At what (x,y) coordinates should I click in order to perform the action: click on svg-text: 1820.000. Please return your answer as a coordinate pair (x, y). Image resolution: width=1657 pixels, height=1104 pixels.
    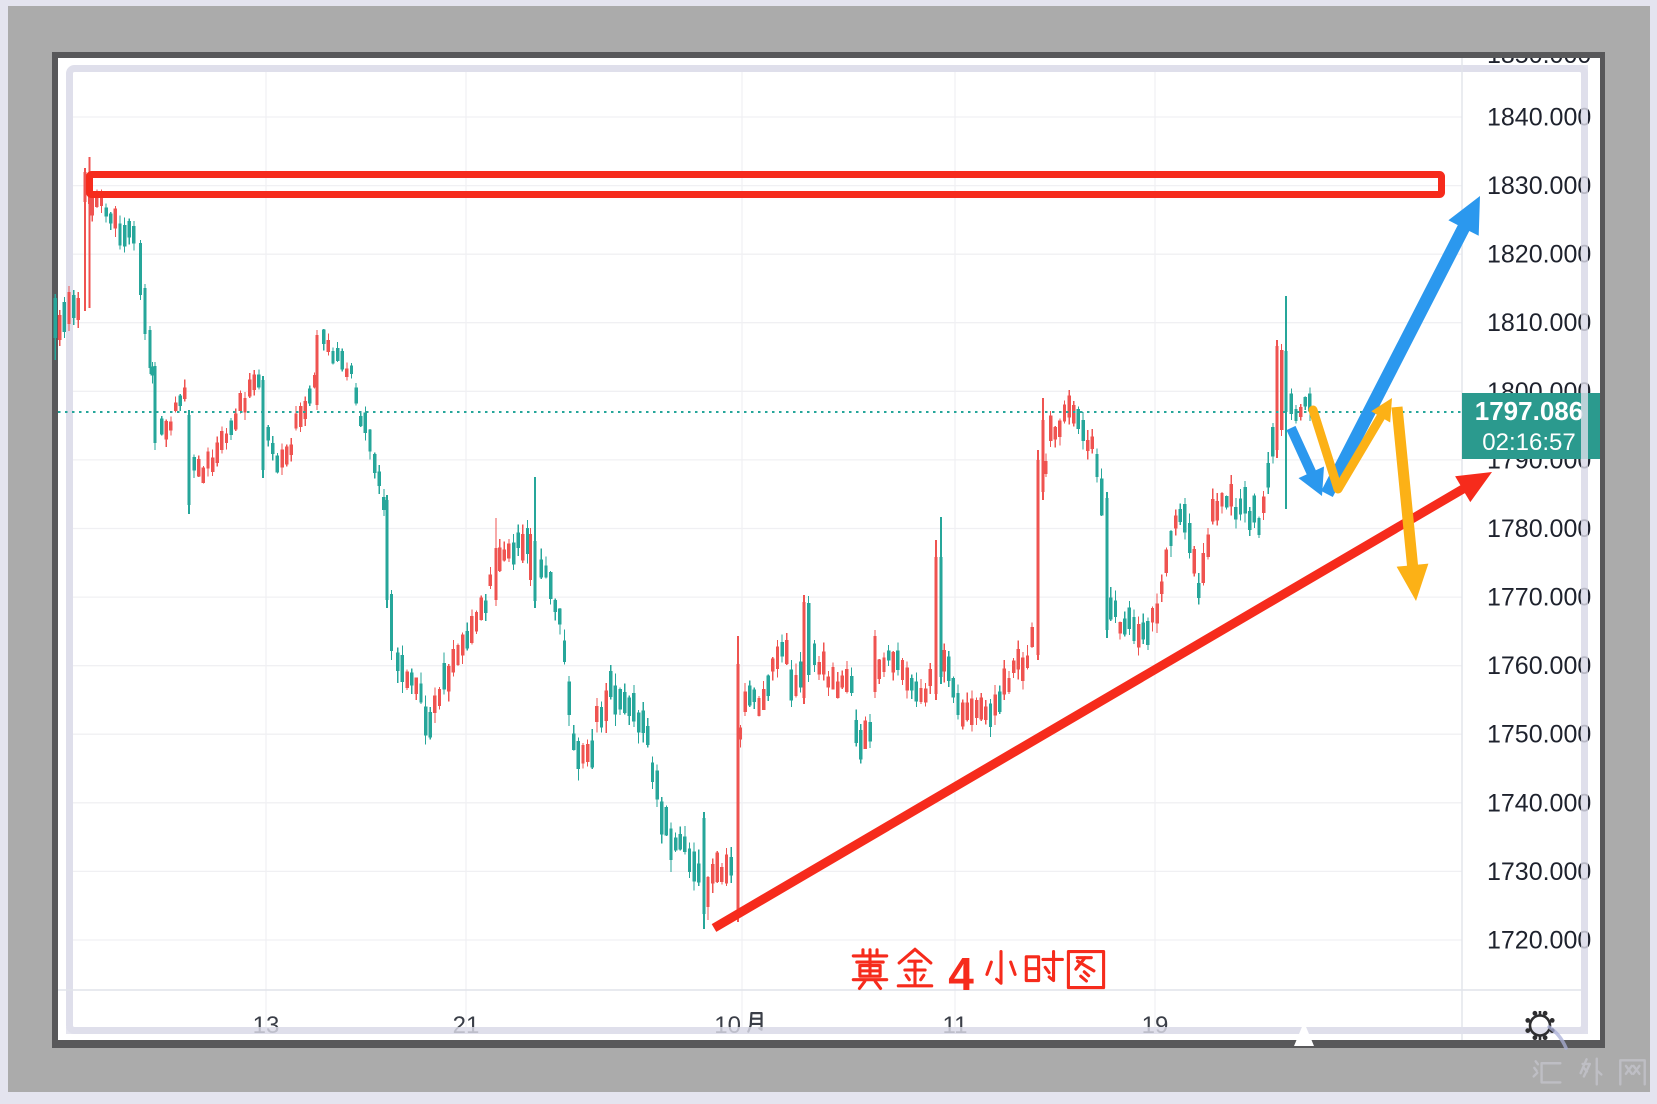
    Looking at the image, I should click on (1539, 255).